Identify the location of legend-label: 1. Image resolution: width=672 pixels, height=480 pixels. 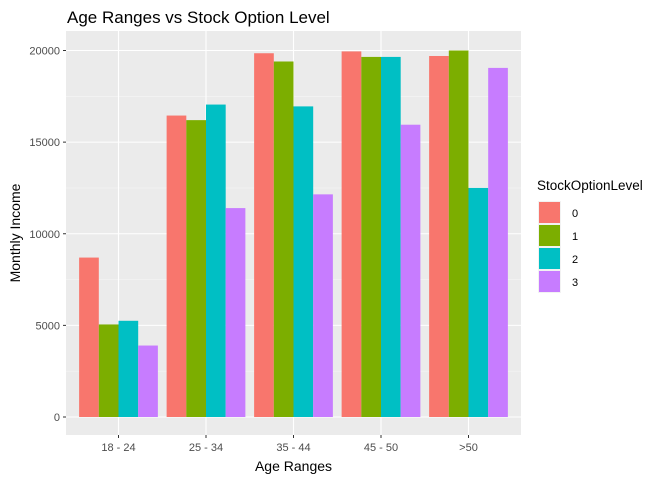
(575, 237).